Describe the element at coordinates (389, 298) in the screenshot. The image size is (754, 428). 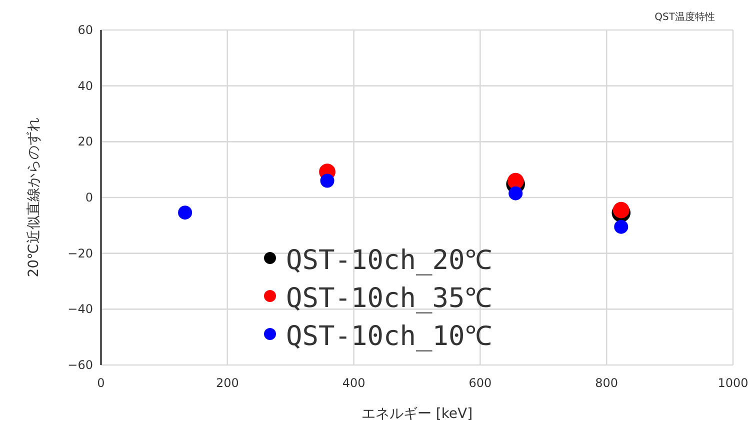
I see `legend-label: QST-10ch_35℃` at that location.